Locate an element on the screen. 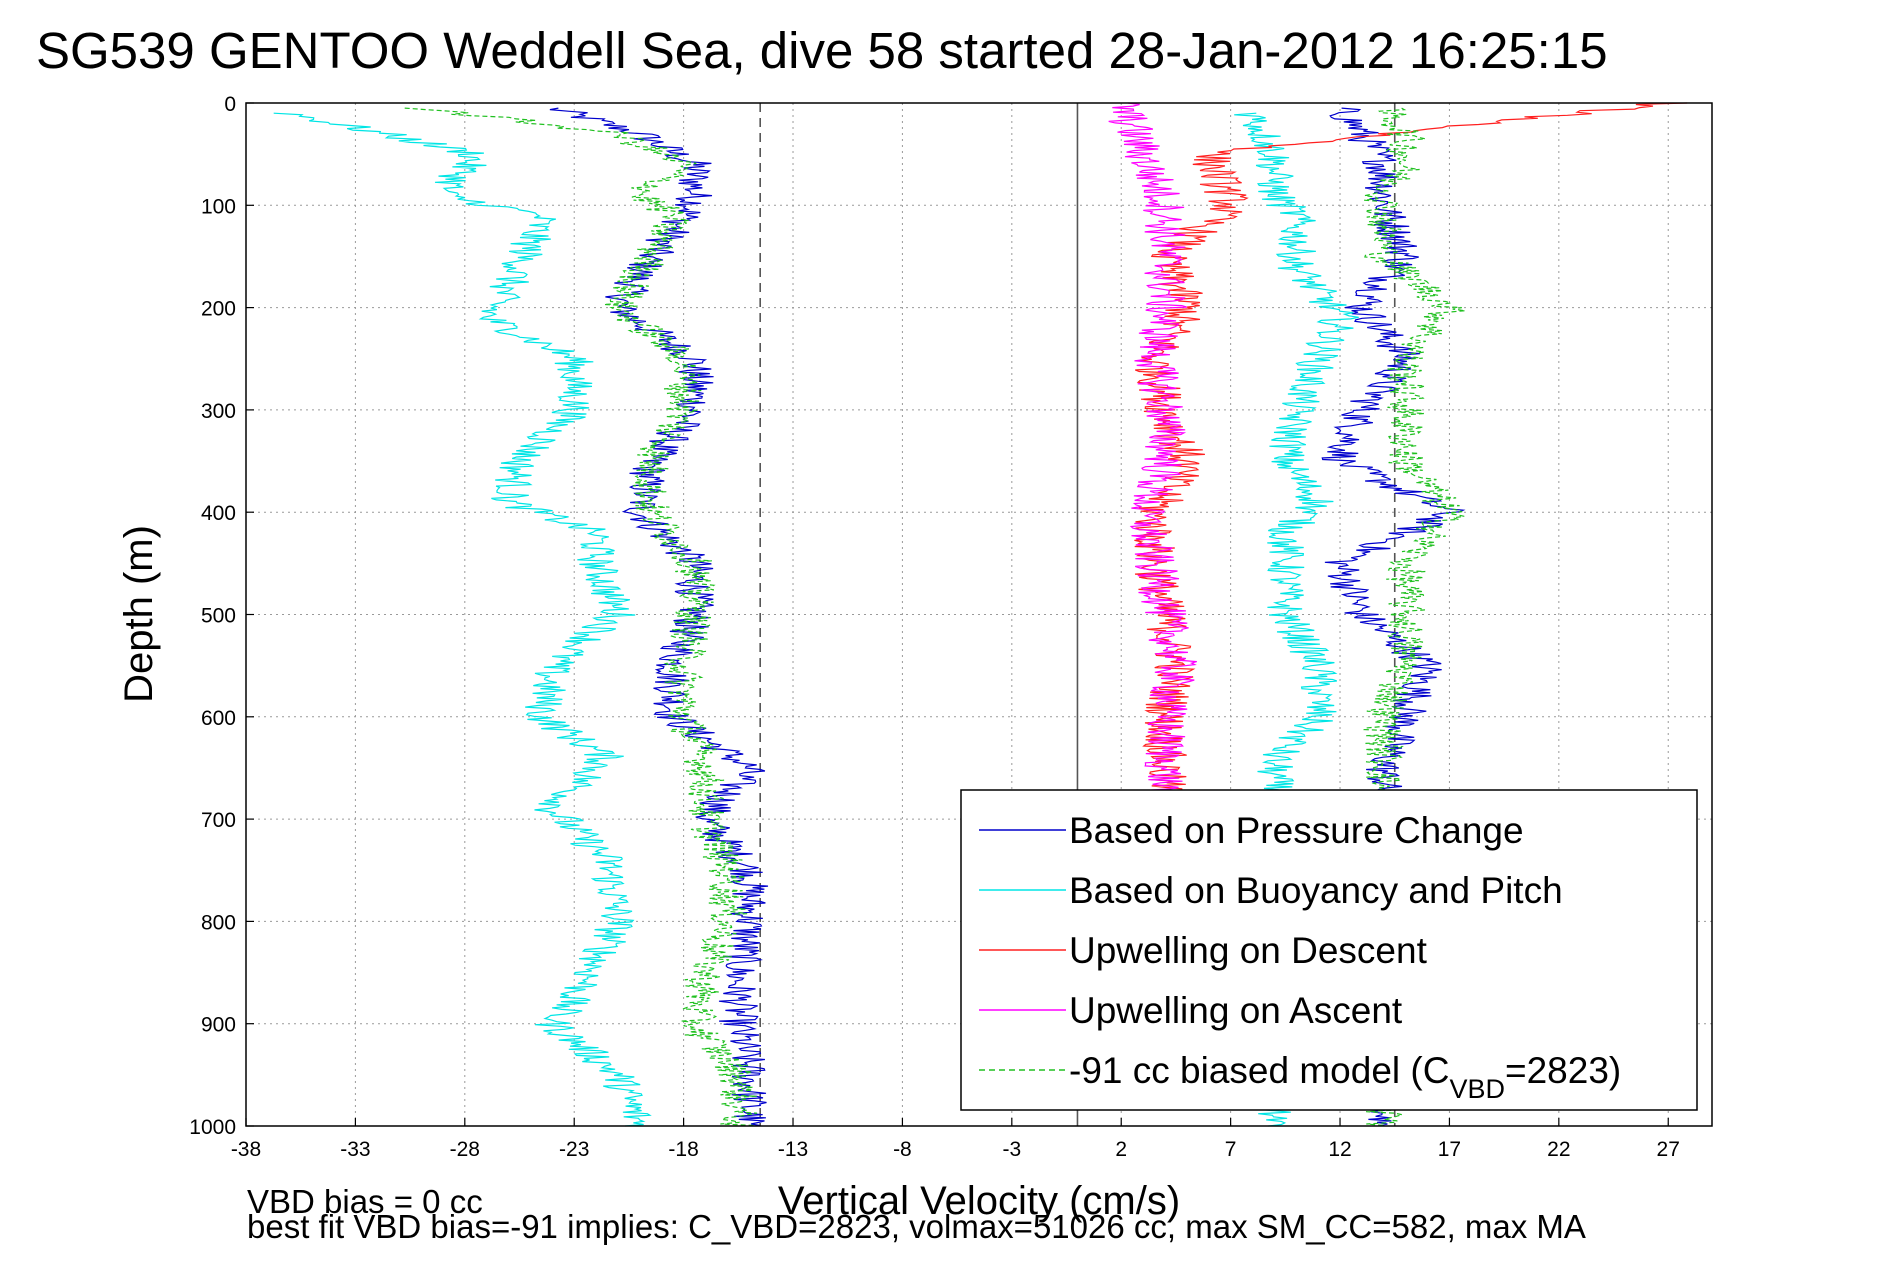  x-axis-label: Vertical Velocity (cm/s) is located at coordinates (979, 1201).